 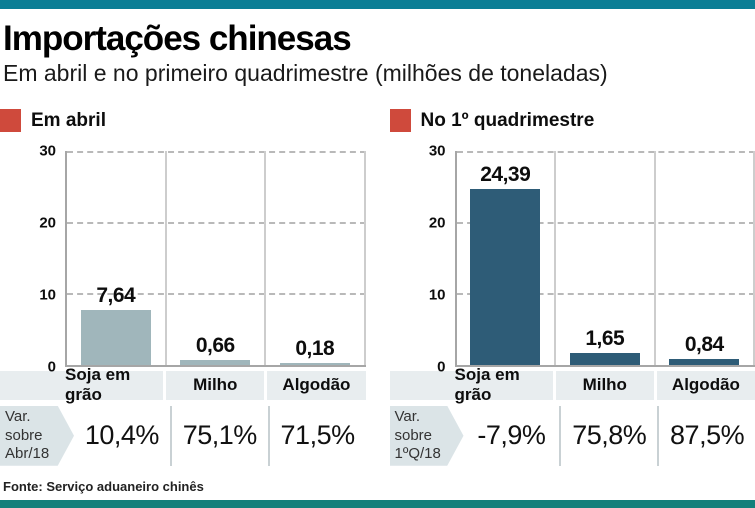 I want to click on page-title: Importações chinesas, so click(x=379, y=39).